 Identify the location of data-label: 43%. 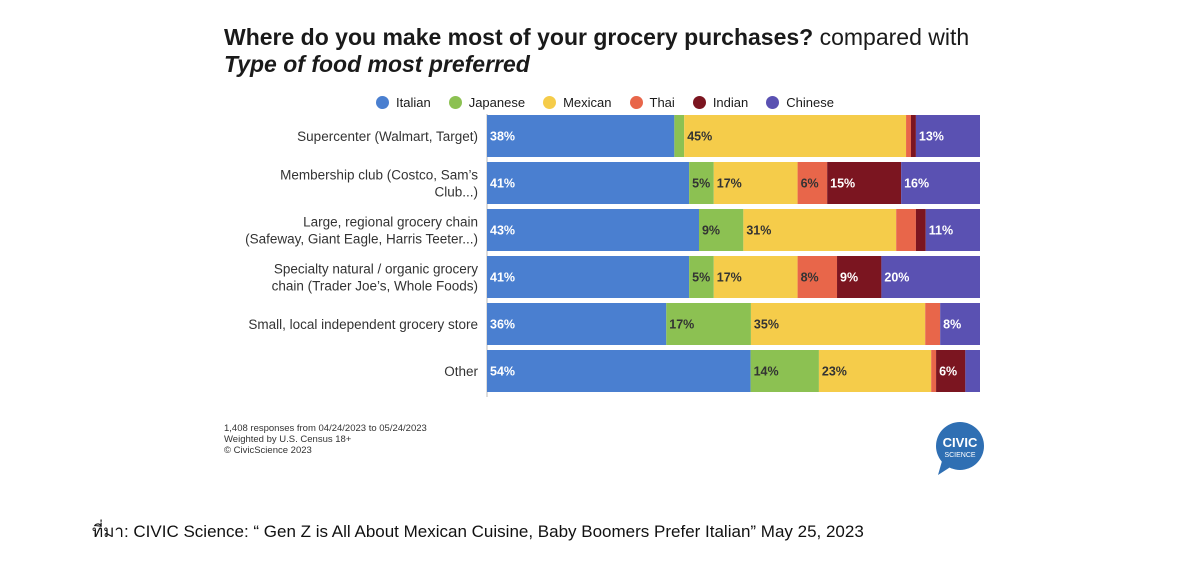
(502, 231).